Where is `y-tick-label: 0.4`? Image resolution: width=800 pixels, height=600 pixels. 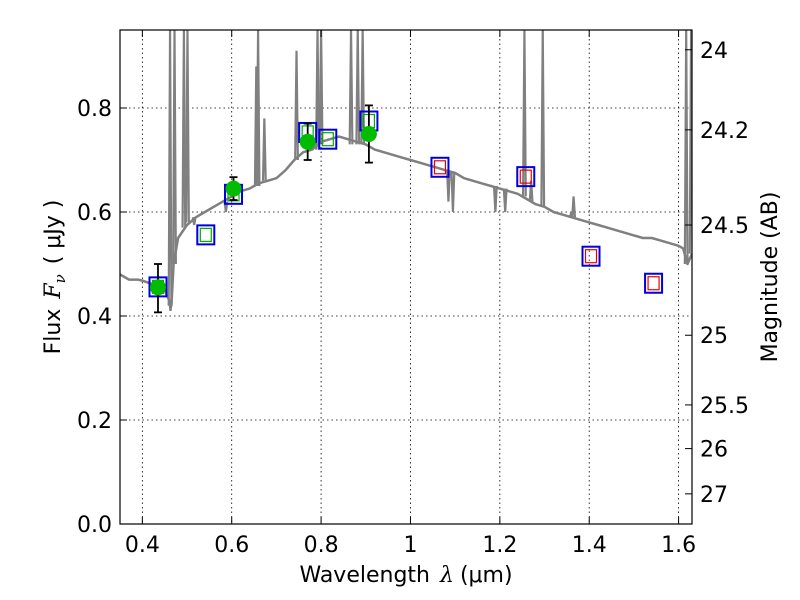 y-tick-label: 0.4 is located at coordinates (94, 317).